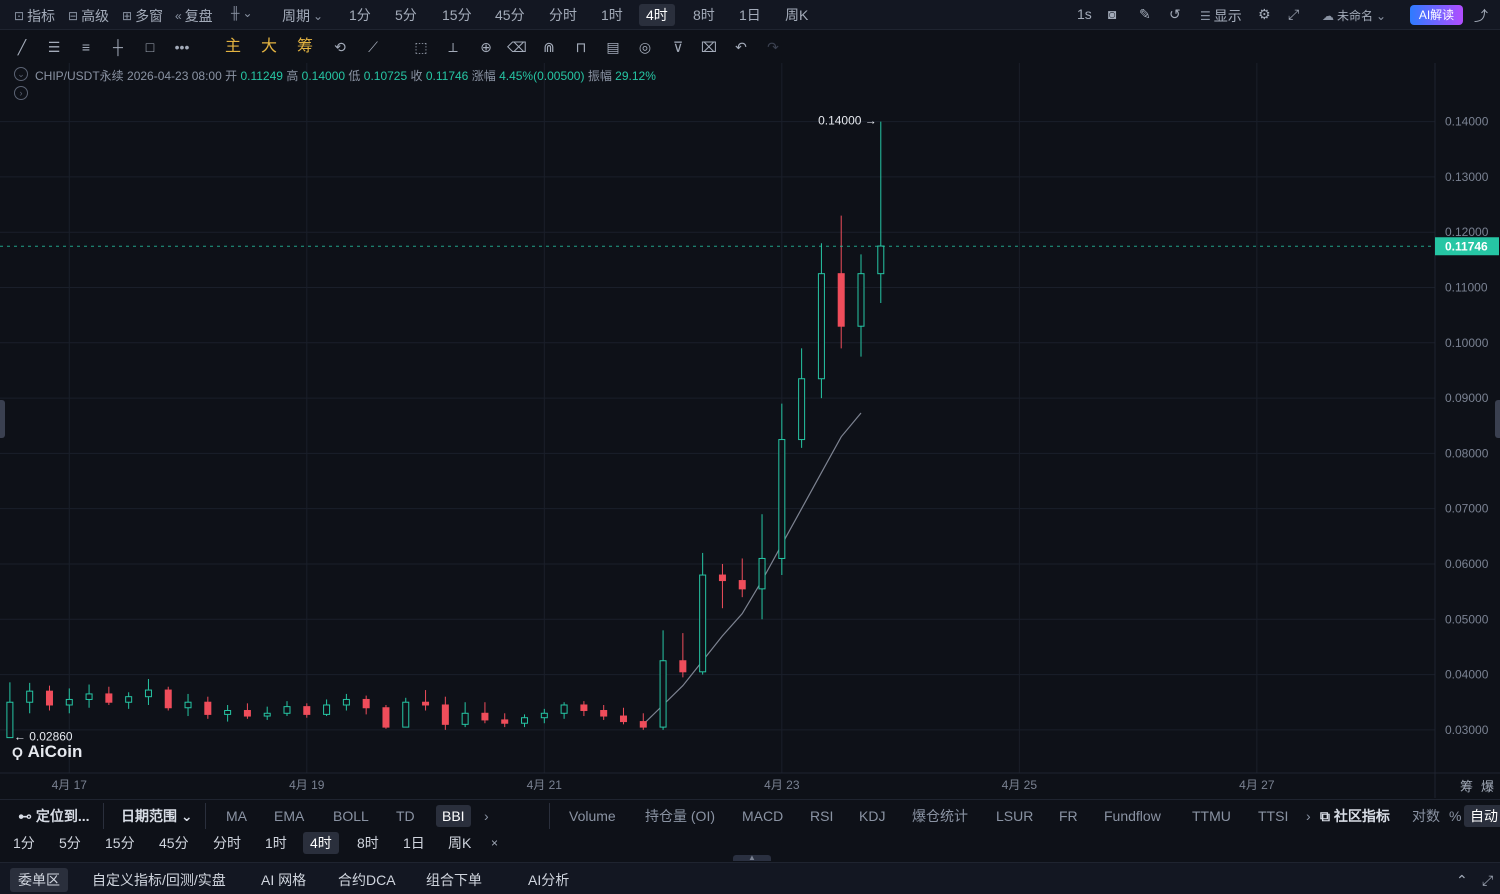 The width and height of the screenshot is (1500, 894). What do you see at coordinates (940, 816) in the screenshot?
I see `sub-indicator-tab: 爆仓统计` at bounding box center [940, 816].